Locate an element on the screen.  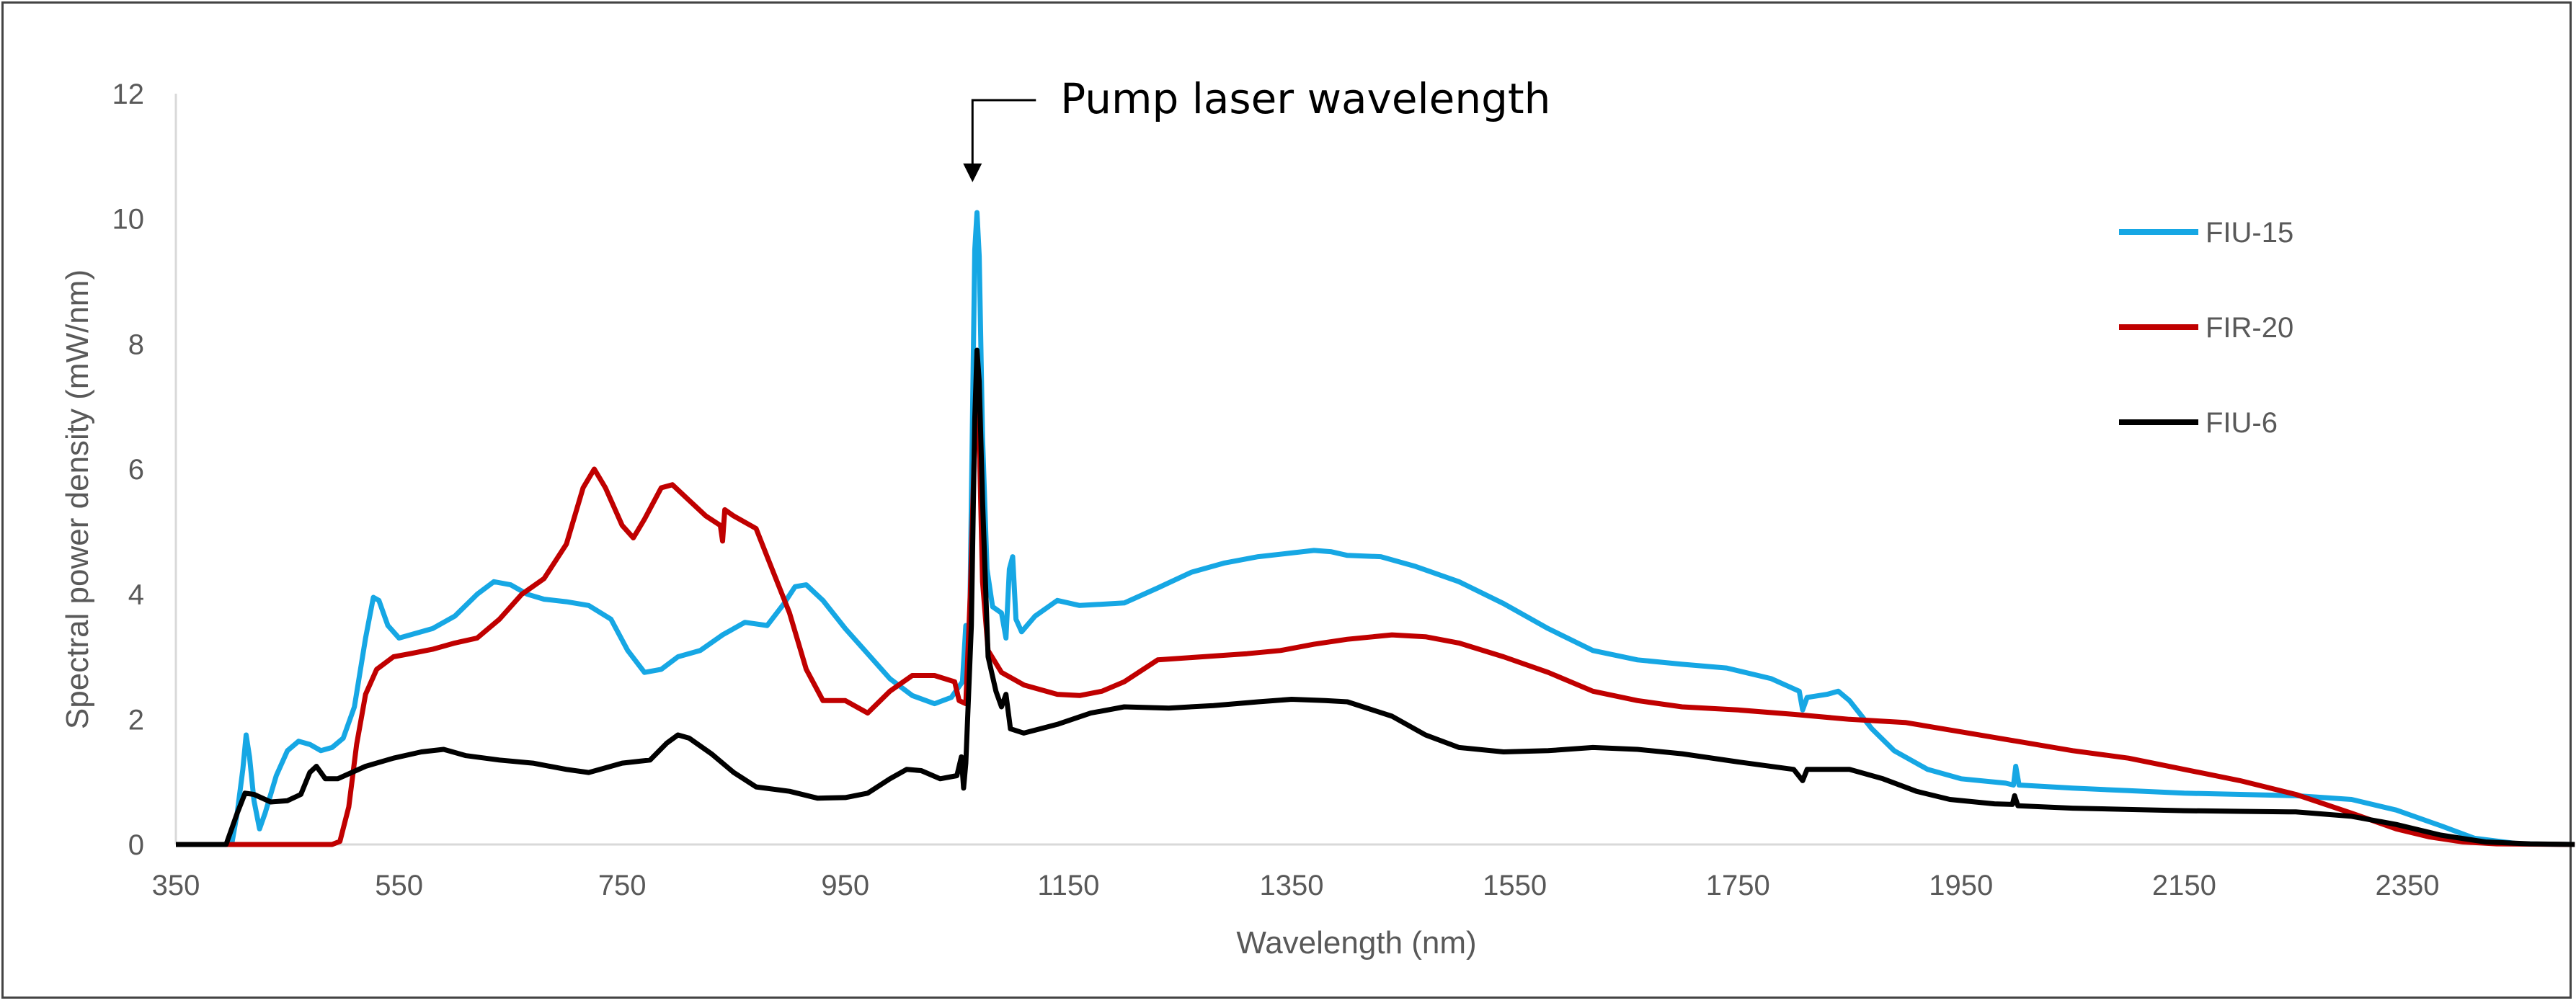
x-tick-label: 950 is located at coordinates (845, 886).